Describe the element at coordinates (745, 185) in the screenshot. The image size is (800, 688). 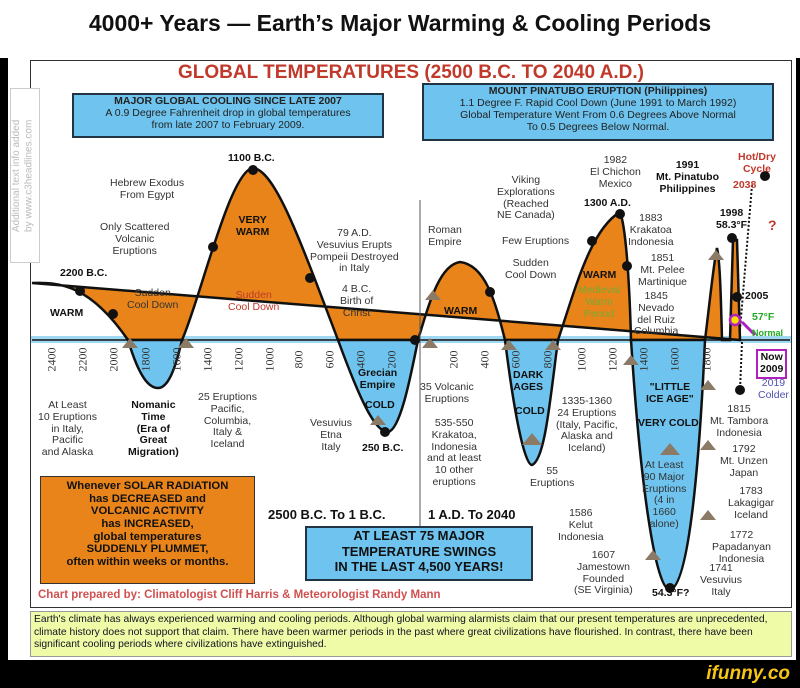
I see `label-2038: 2038` at that location.